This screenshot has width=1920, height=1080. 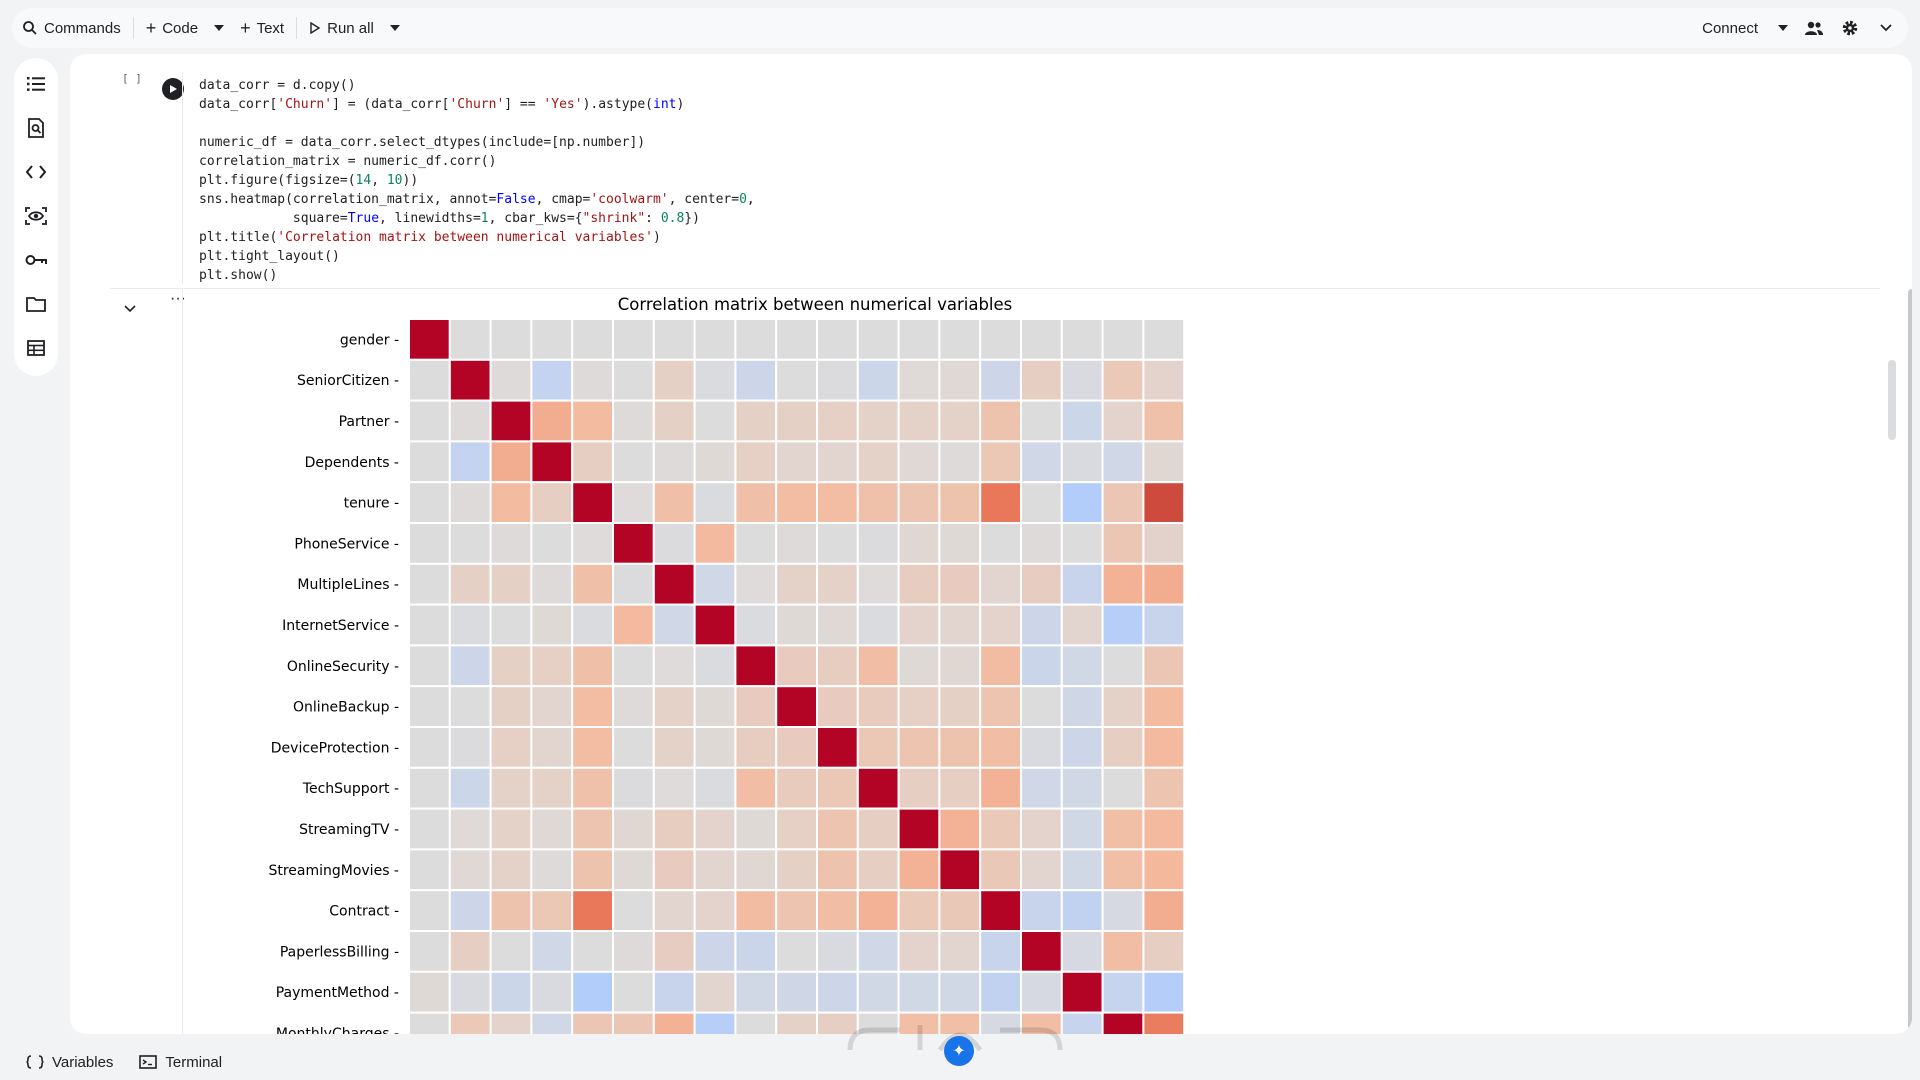 What do you see at coordinates (959, 1051) in the screenshot?
I see `gemini-button: ✦` at bounding box center [959, 1051].